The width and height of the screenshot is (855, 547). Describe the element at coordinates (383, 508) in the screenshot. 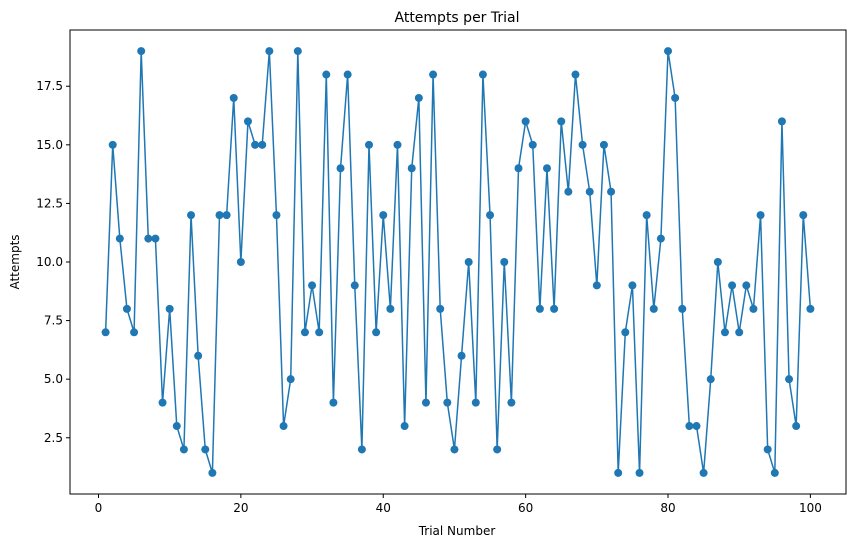

I see `x-tick-label: 40` at that location.